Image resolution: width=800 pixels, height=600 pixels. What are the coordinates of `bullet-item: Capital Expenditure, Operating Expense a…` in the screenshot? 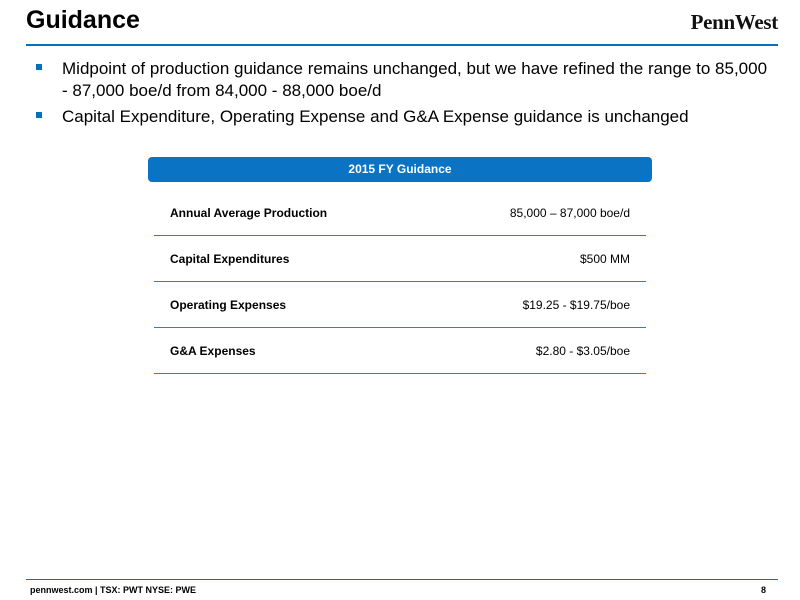 It's located at (406, 117).